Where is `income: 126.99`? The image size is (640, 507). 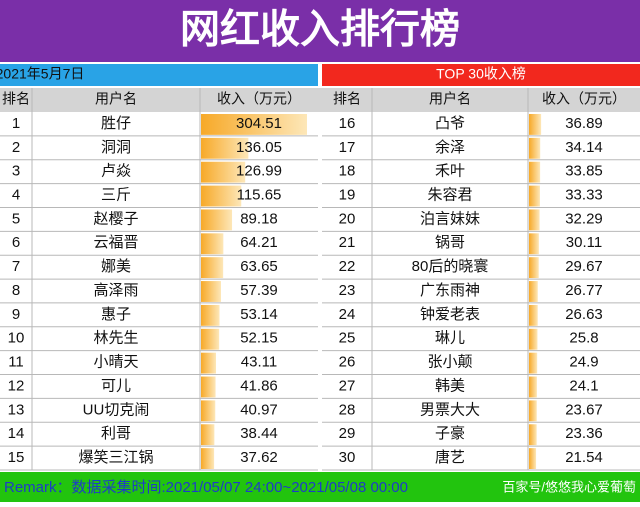
income: 126.99 is located at coordinates (259, 171).